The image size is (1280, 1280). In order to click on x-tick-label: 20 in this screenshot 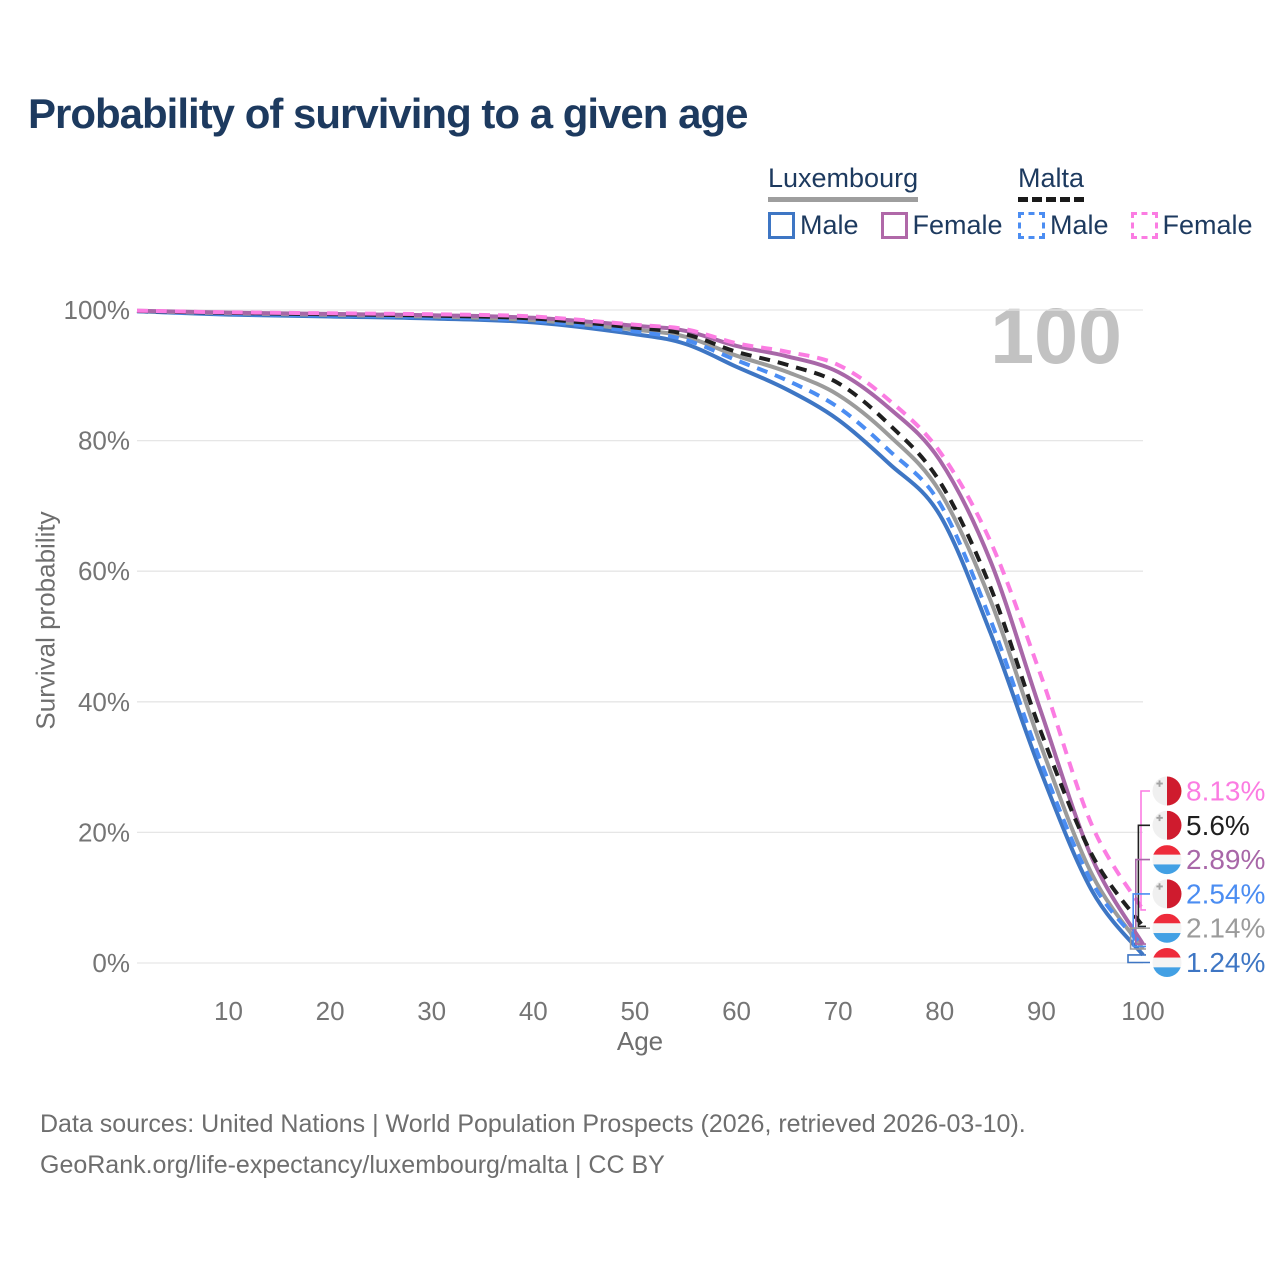, I will do `click(330, 1011)`.